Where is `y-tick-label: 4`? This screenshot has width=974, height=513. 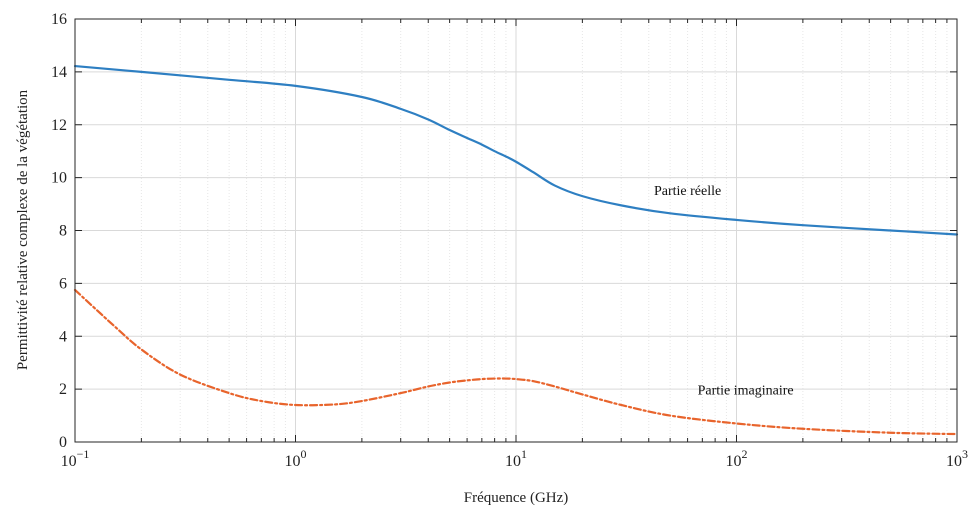 y-tick-label: 4 is located at coordinates (63, 336).